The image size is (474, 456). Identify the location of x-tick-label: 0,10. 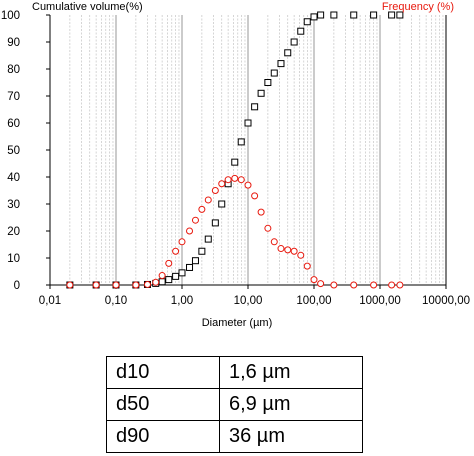
(116, 301).